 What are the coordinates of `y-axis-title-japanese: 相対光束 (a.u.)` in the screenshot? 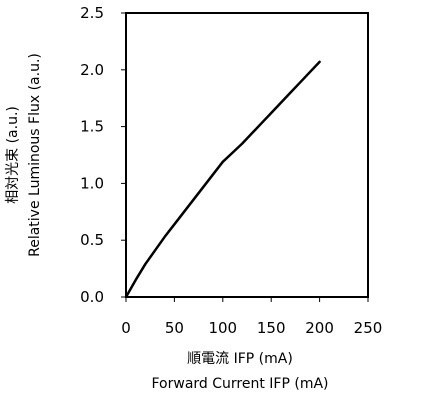 It's located at (13, 155).